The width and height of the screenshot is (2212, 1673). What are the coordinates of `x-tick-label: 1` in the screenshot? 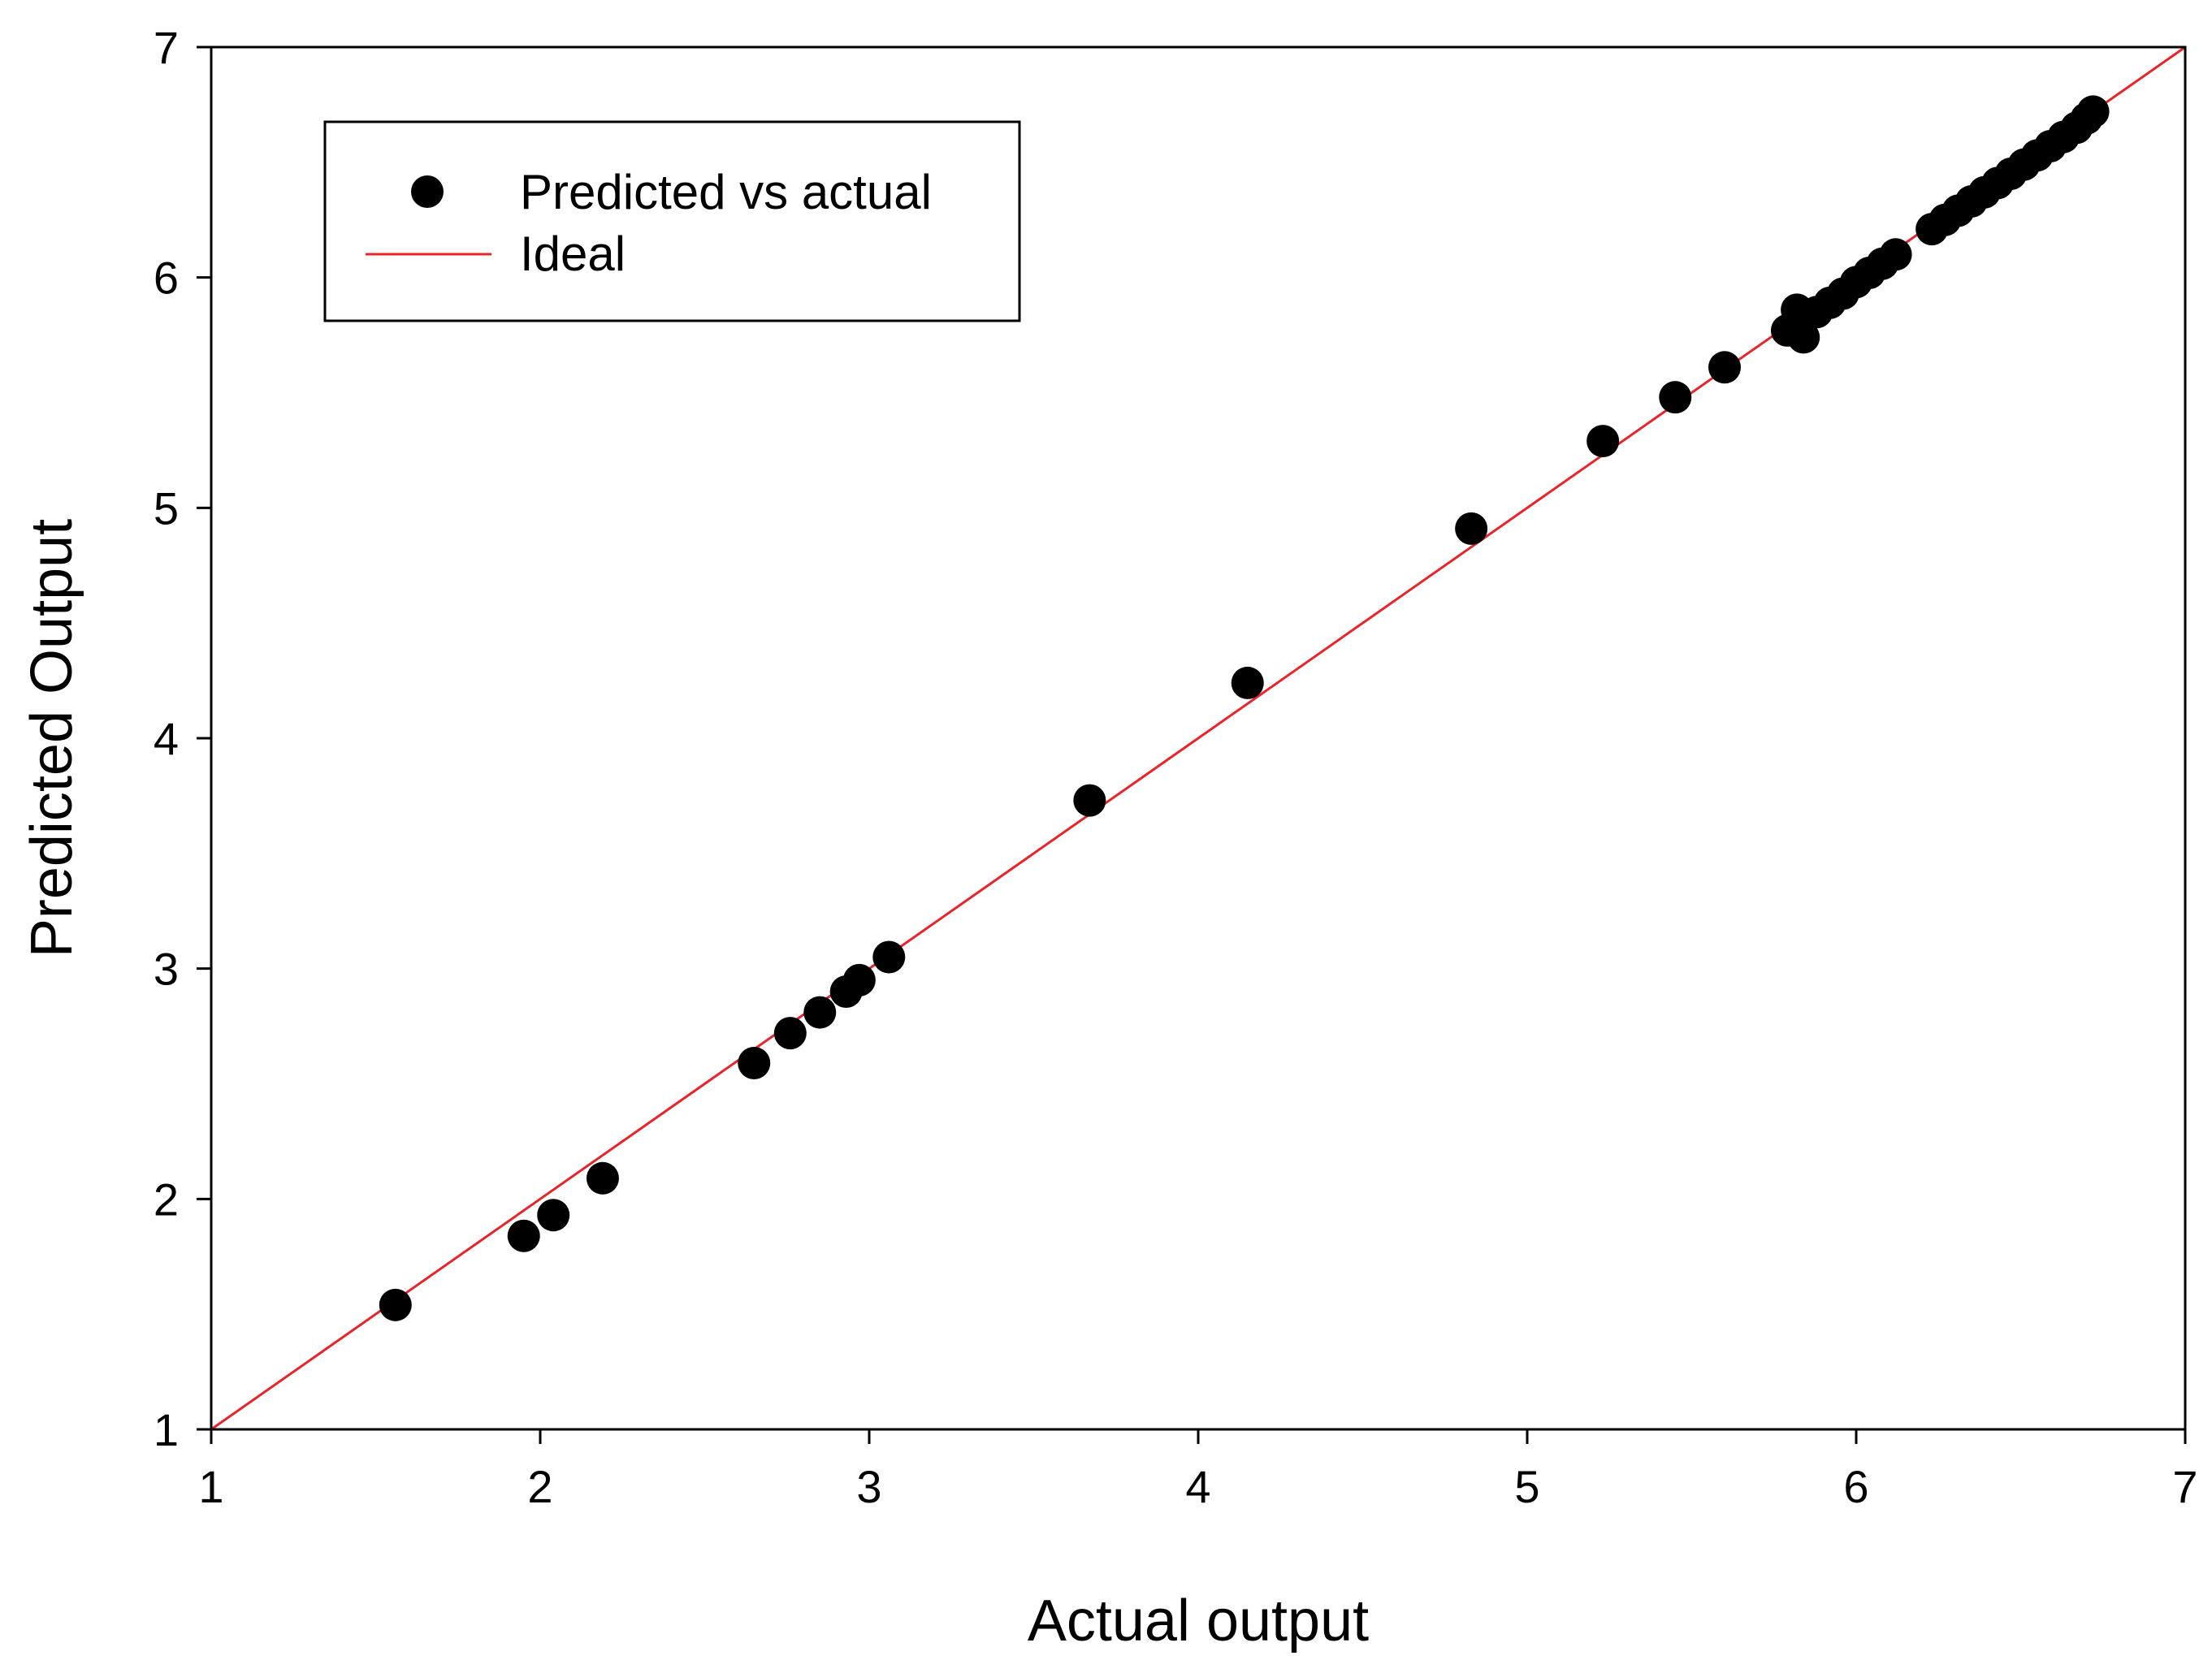 It's located at (210, 1487).